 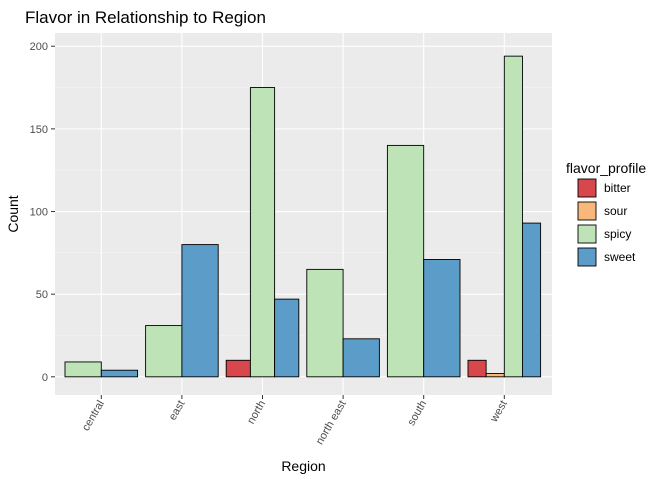 What do you see at coordinates (417, 413) in the screenshot?
I see `x-tick-label: south` at bounding box center [417, 413].